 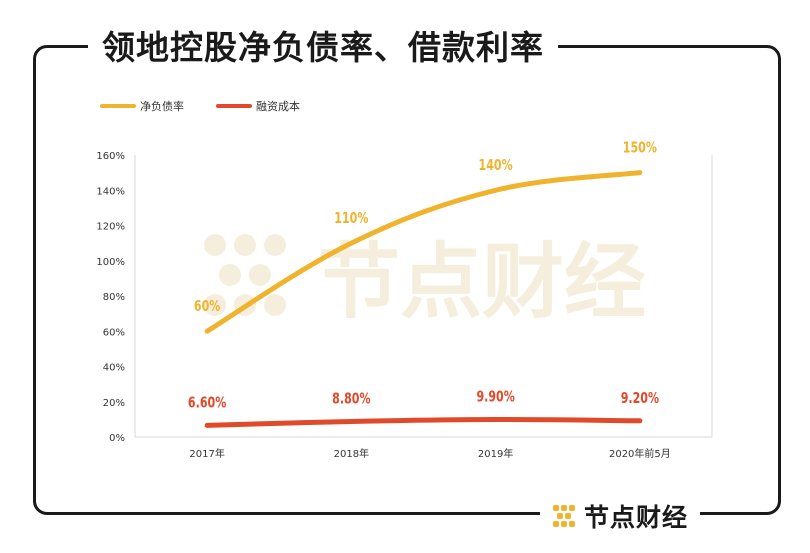 What do you see at coordinates (114, 403) in the screenshot?
I see `y-tick-label: 20%` at bounding box center [114, 403].